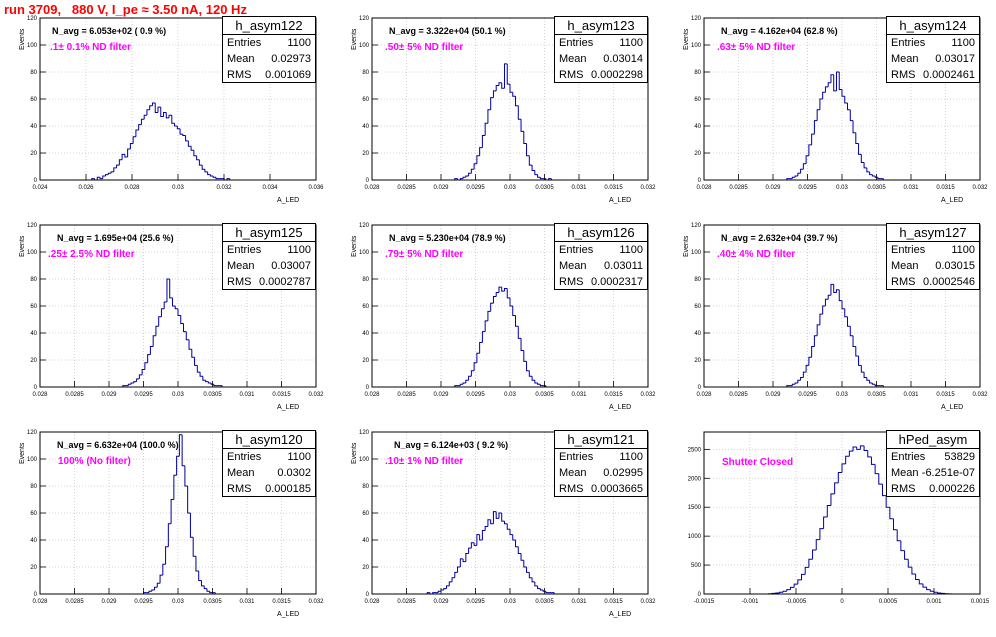 This screenshot has width=996, height=637. I want to click on x-tick-label: 0.034, so click(270, 188).